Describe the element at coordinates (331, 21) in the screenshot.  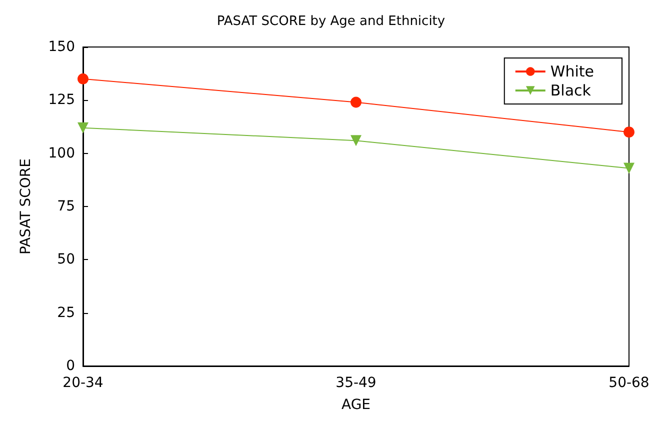
I see `chart-title: PASAT SCORE by Age and Ethnicity` at that location.